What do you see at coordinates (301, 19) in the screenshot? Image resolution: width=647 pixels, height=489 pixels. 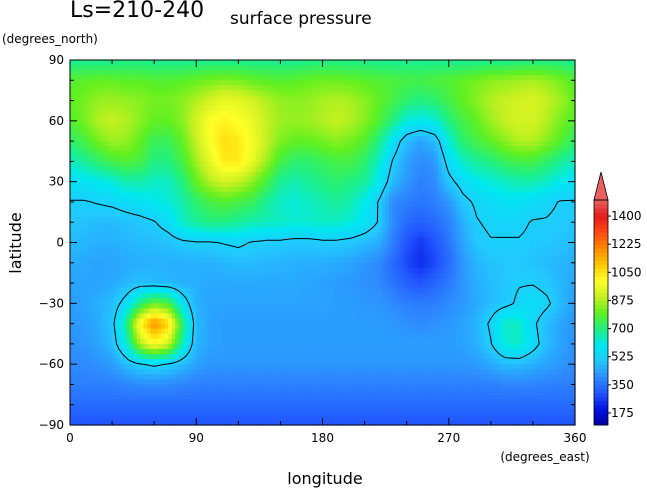 I see `chart-subtitle: surface pressure` at bounding box center [301, 19].